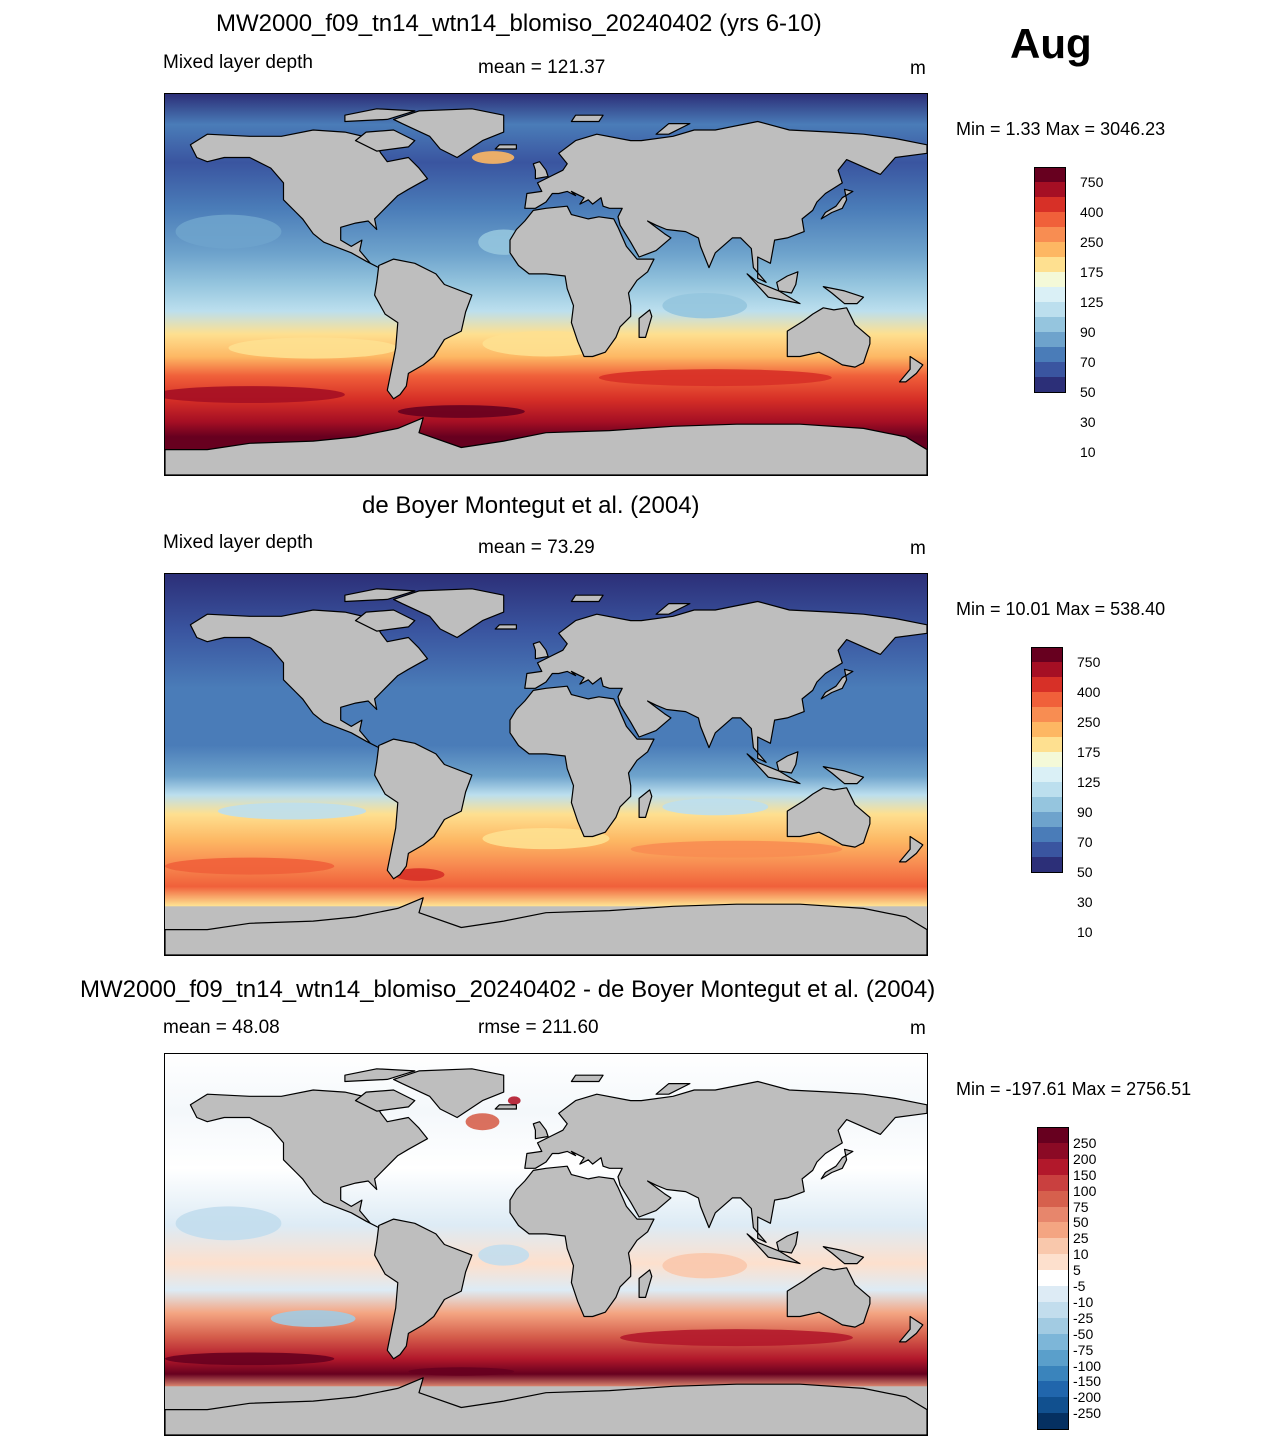  I want to click on colorbar-label: -150, so click(1087, 1381).